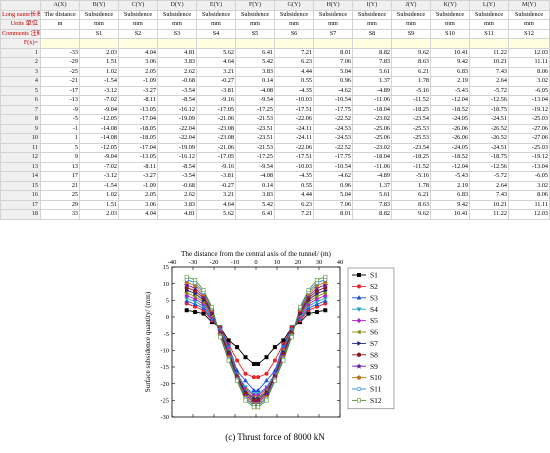 Image resolution: width=550 pixels, height=453 pixels. I want to click on row-number: 8, so click(20, 119).